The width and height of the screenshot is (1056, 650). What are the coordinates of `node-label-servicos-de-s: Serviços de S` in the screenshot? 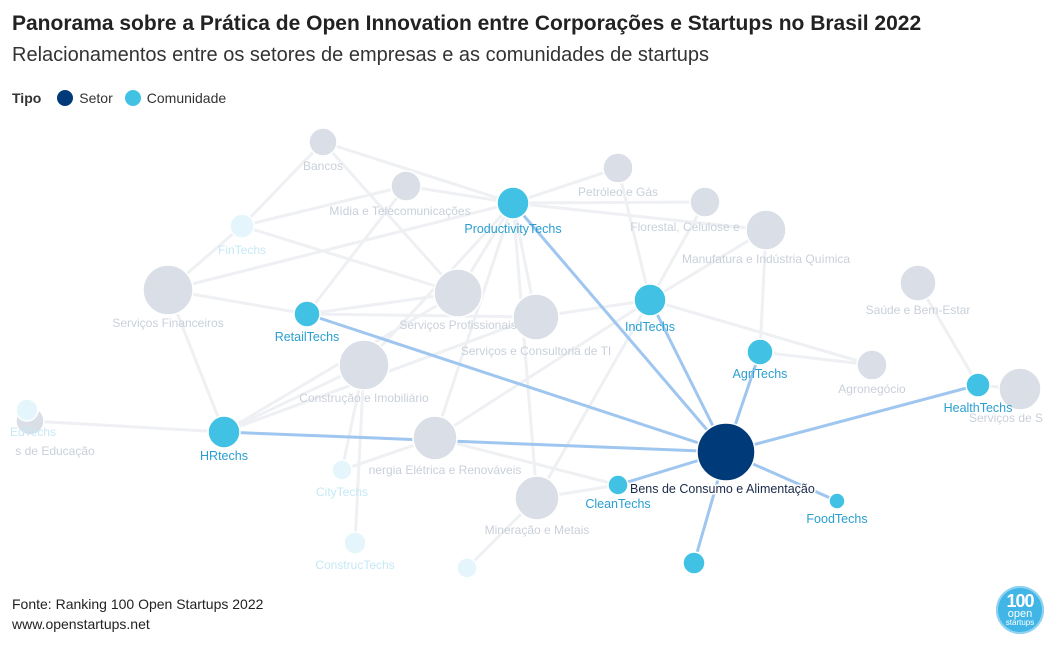 It's located at (1006, 418).